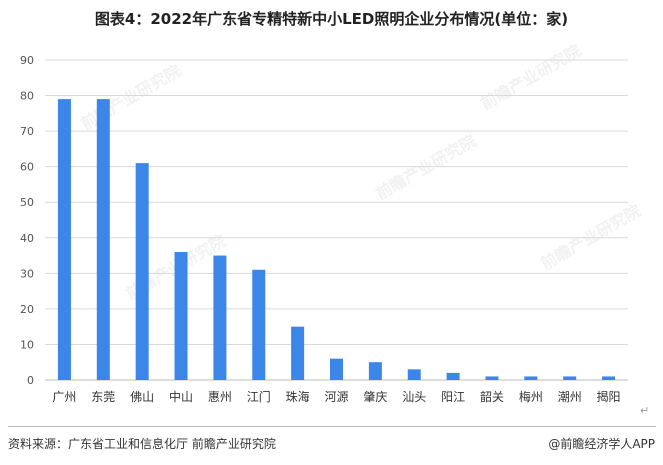 The width and height of the screenshot is (663, 465). Describe the element at coordinates (259, 396) in the screenshot. I see `x-tick-label: 江门` at that location.